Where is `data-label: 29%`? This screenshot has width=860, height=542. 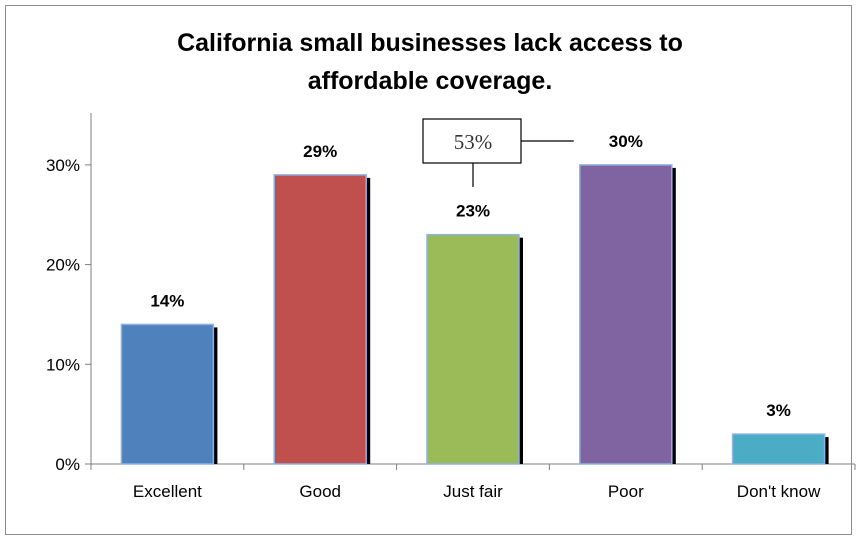 data-label: 29% is located at coordinates (320, 151).